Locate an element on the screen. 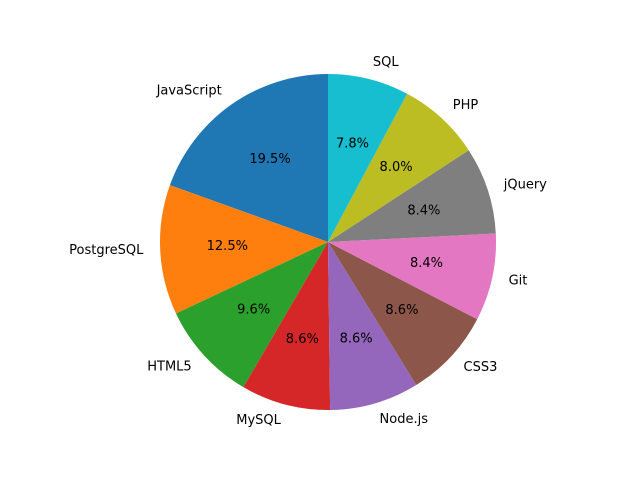  pie-slice-mysql is located at coordinates (287, 326).